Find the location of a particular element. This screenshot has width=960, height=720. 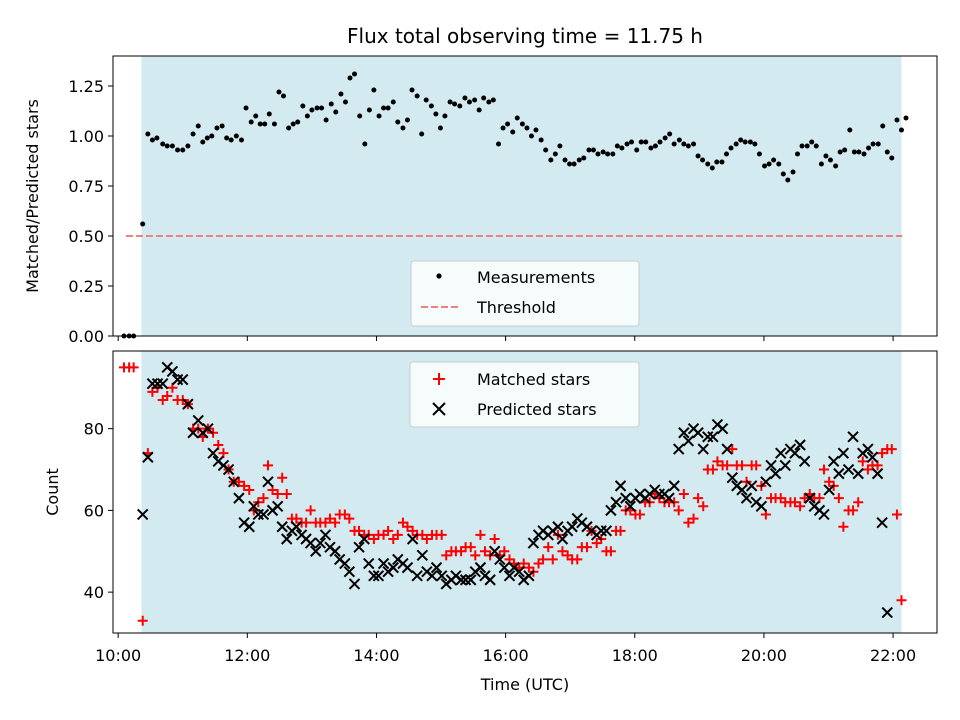

legend-threshold-label: Threshold is located at coordinates (516, 307).